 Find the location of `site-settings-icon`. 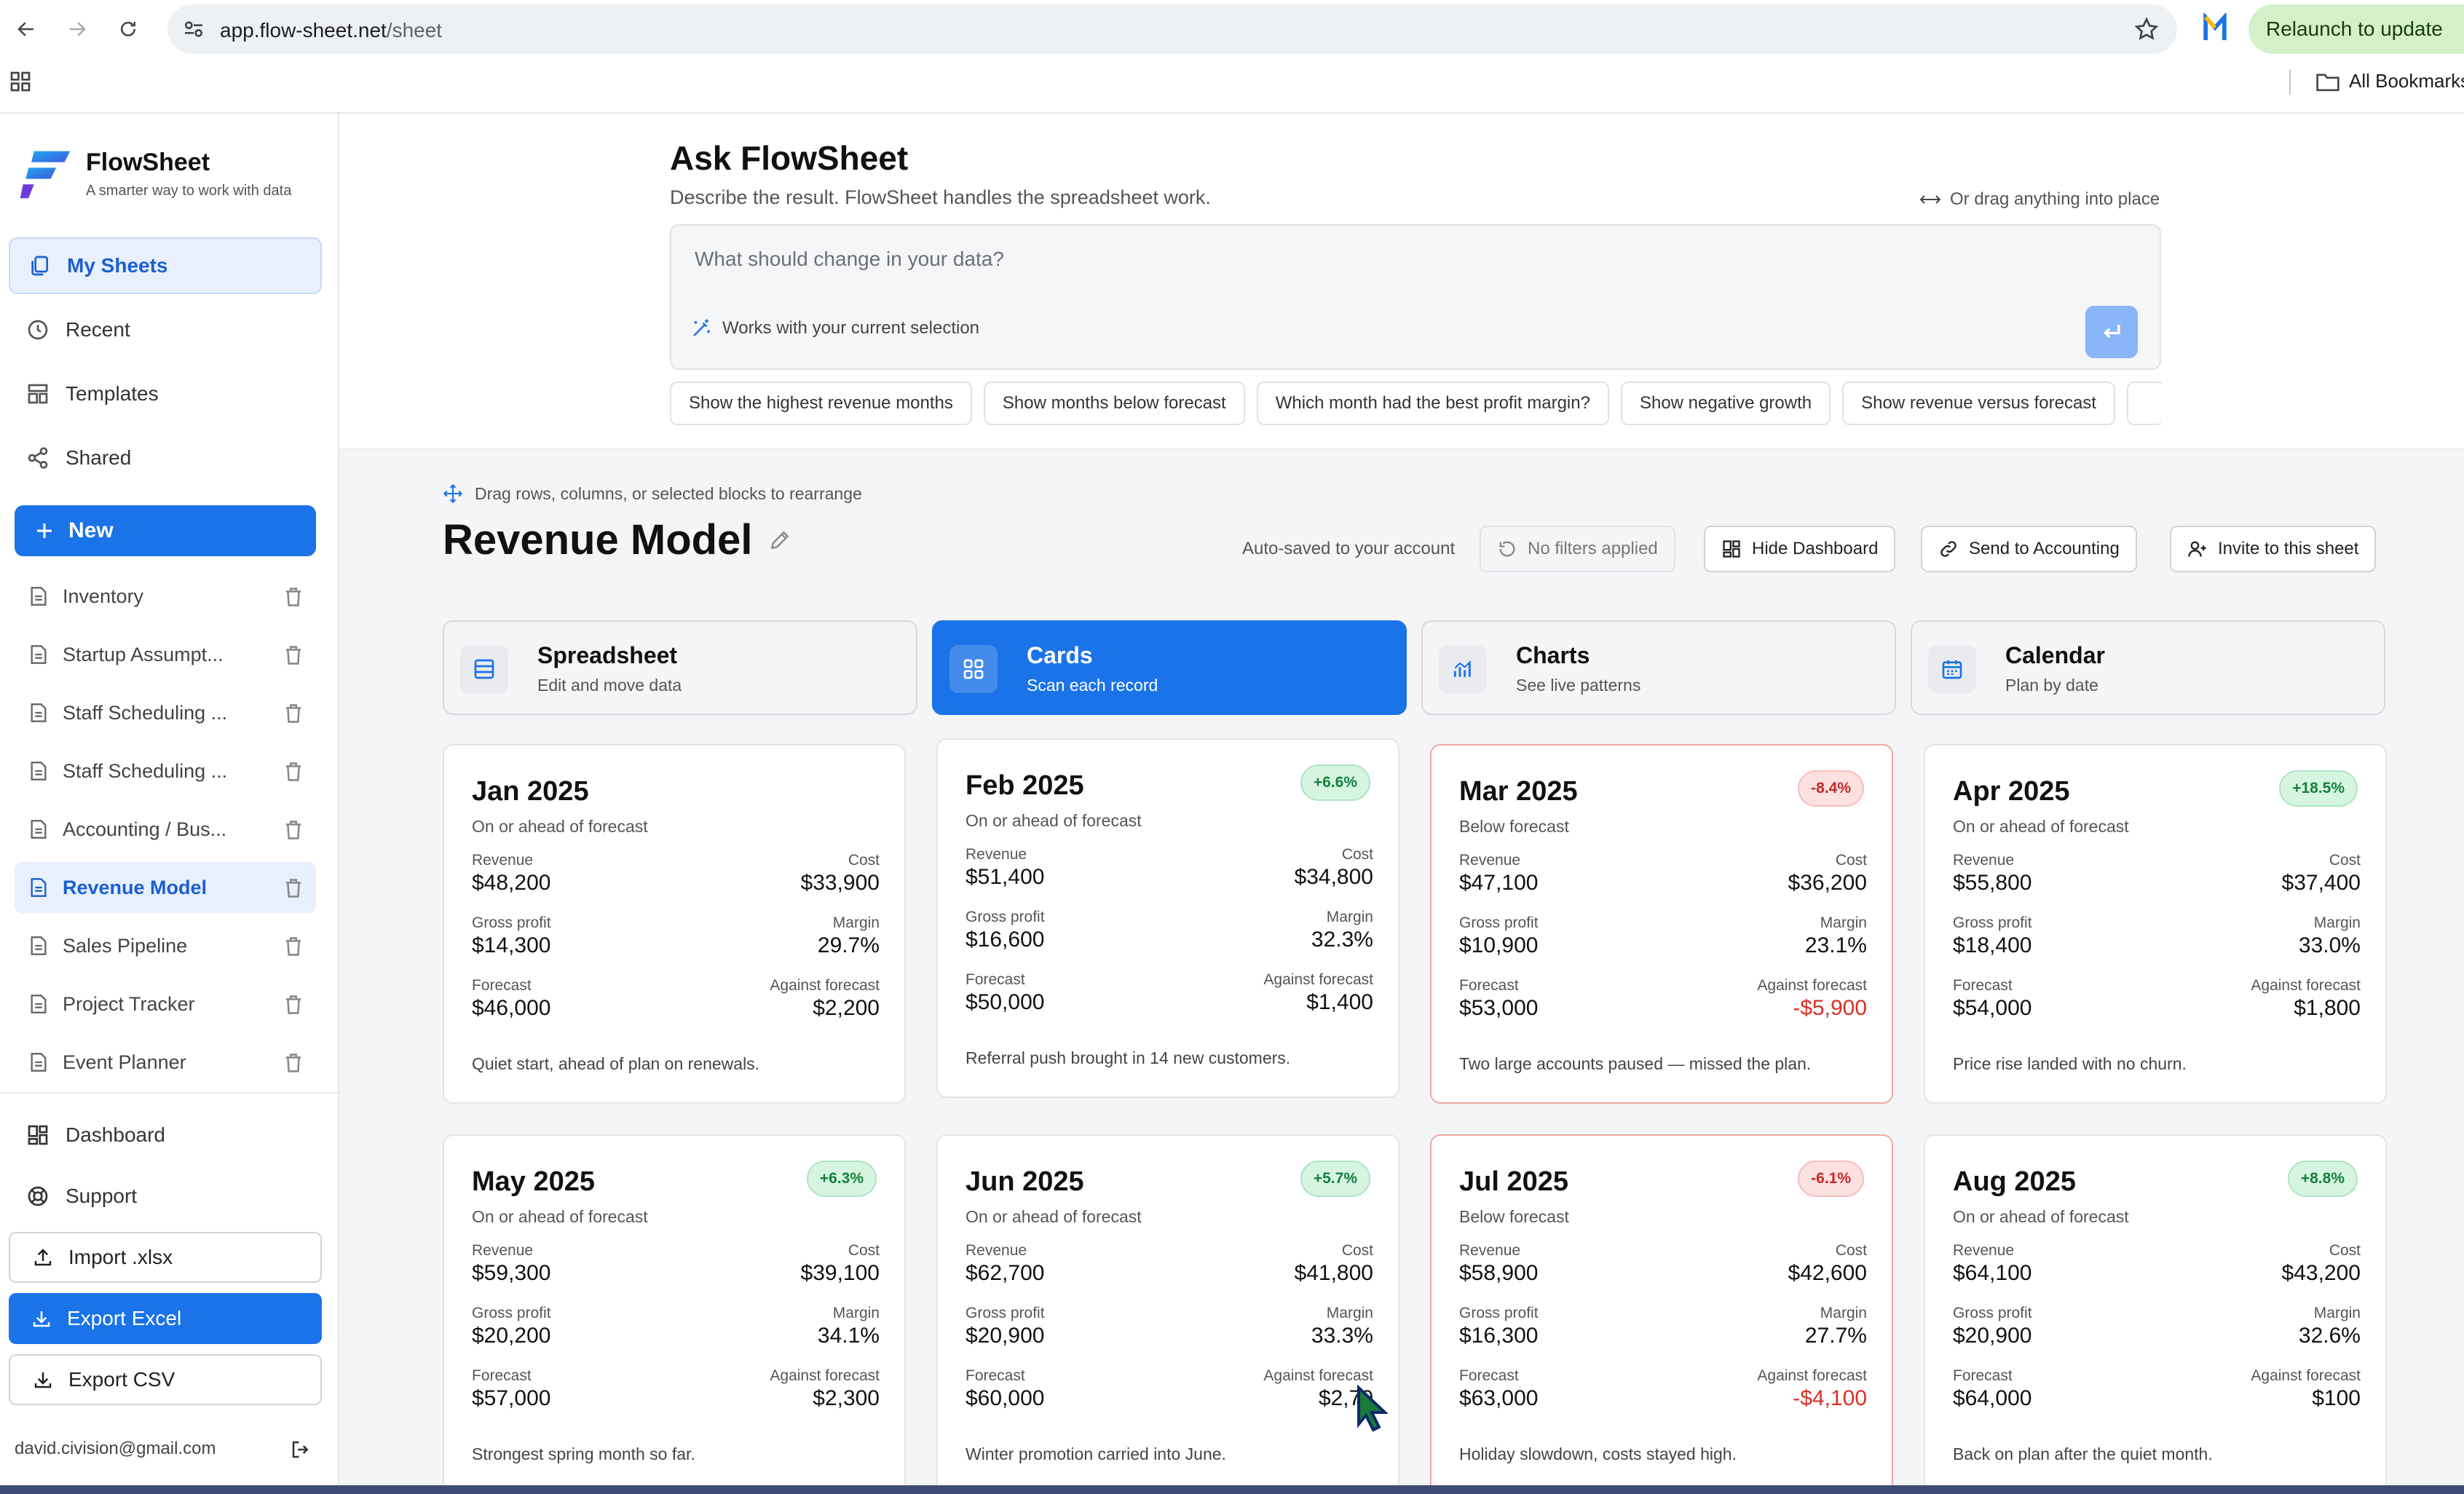

site-settings-icon is located at coordinates (193, 29).